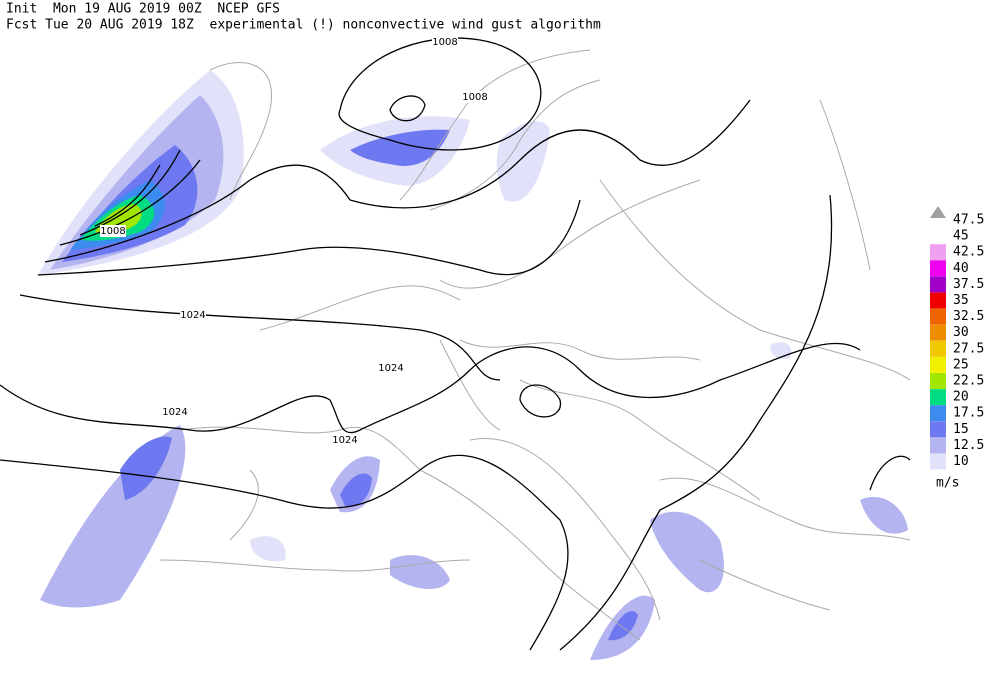 The width and height of the screenshot is (1000, 680). I want to click on legend-label: 45, so click(961, 236).